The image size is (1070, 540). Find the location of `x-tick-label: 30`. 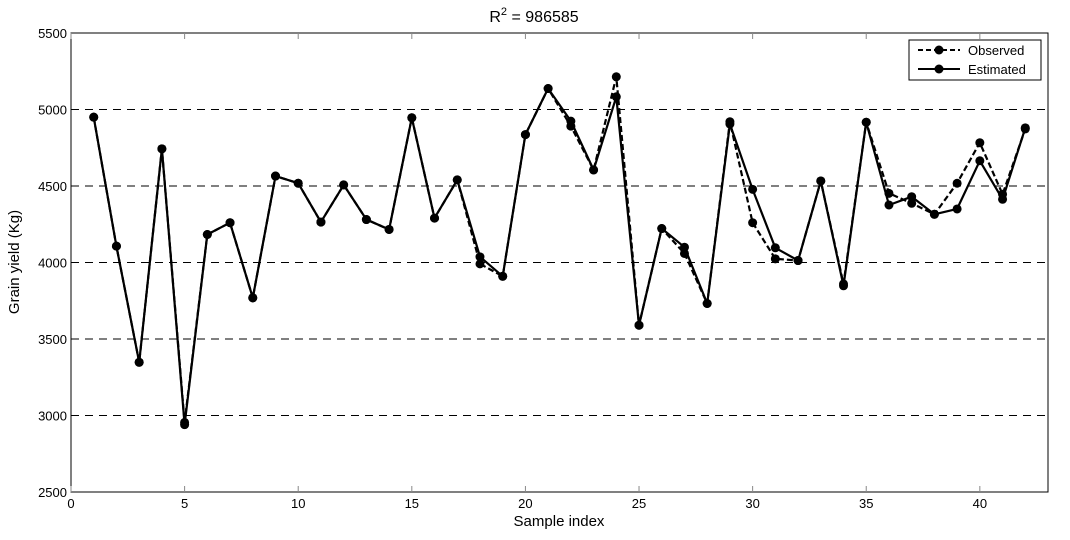

x-tick-label: 30 is located at coordinates (752, 503).